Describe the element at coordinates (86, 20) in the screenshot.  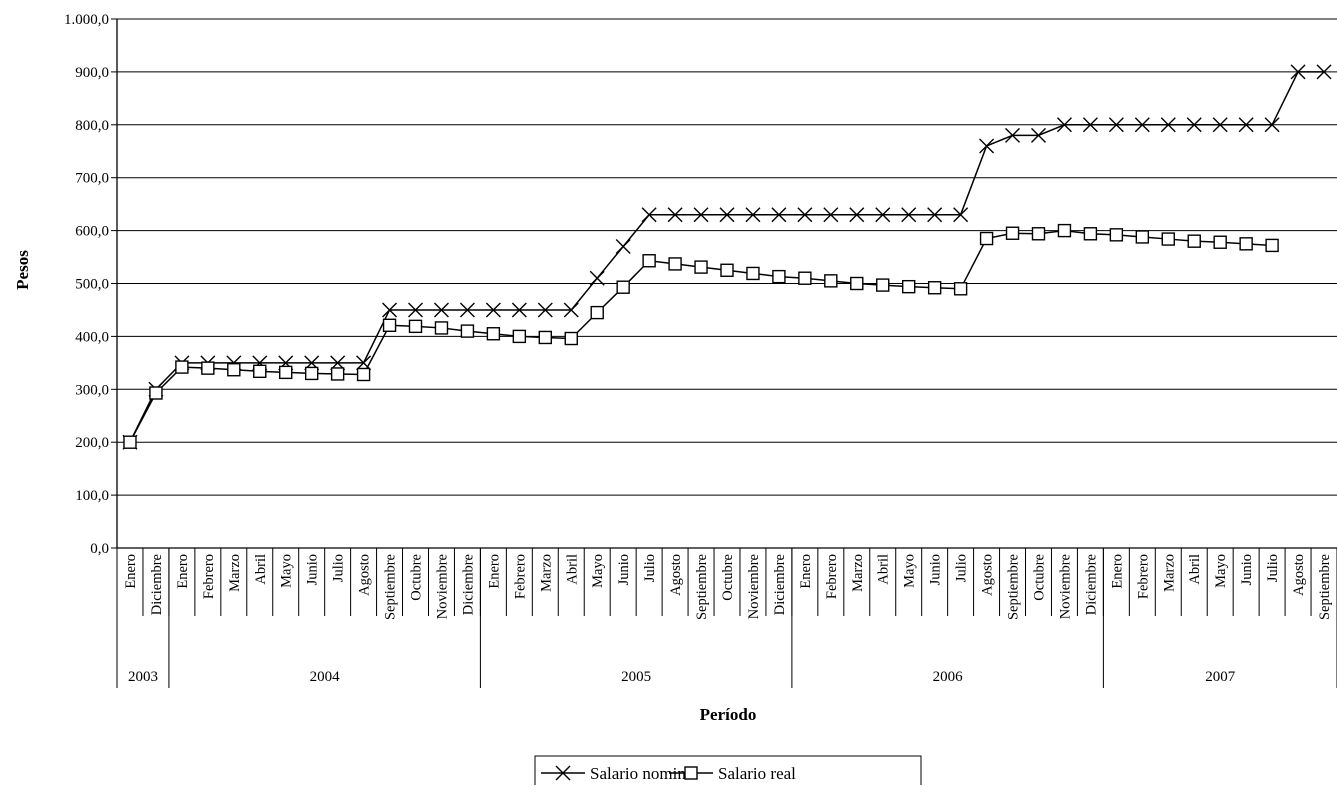
I see `y-tick-label: 1.000,0` at that location.